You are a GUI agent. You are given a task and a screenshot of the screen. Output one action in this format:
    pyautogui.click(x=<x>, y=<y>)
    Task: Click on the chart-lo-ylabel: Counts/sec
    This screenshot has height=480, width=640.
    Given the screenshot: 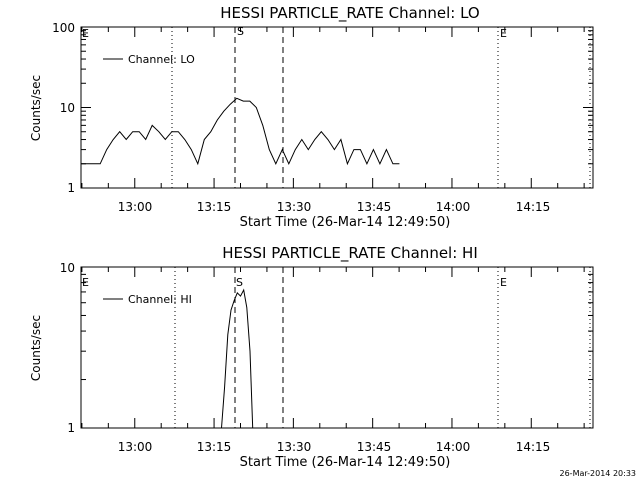 What is the action you would take?
    pyautogui.click(x=36, y=108)
    